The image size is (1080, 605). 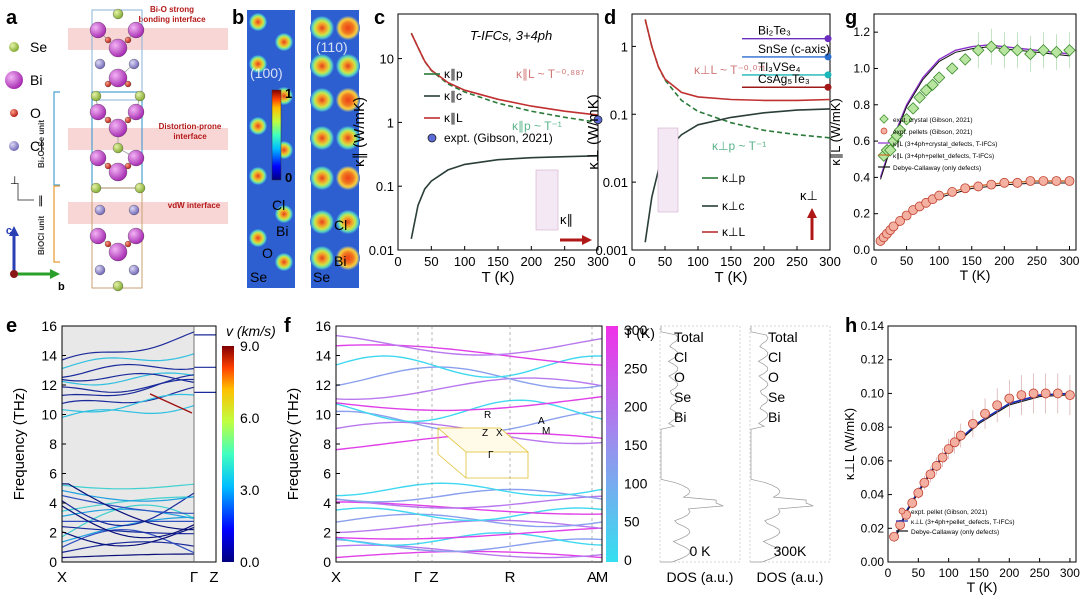 I want to click on x-tick-label: 300, so click(x=1070, y=573).